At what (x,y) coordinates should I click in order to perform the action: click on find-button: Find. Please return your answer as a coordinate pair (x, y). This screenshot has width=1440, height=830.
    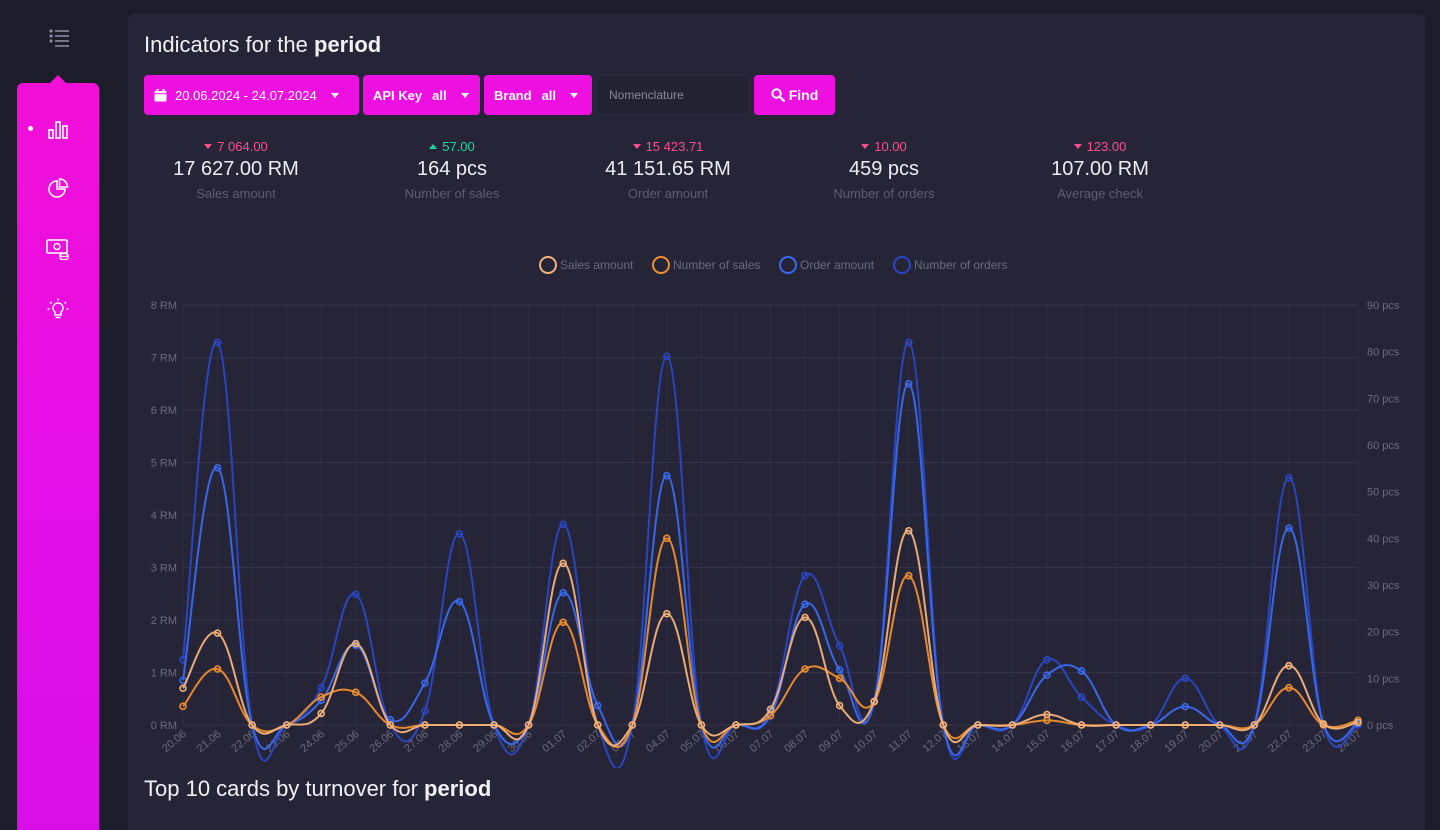
    Looking at the image, I should click on (794, 95).